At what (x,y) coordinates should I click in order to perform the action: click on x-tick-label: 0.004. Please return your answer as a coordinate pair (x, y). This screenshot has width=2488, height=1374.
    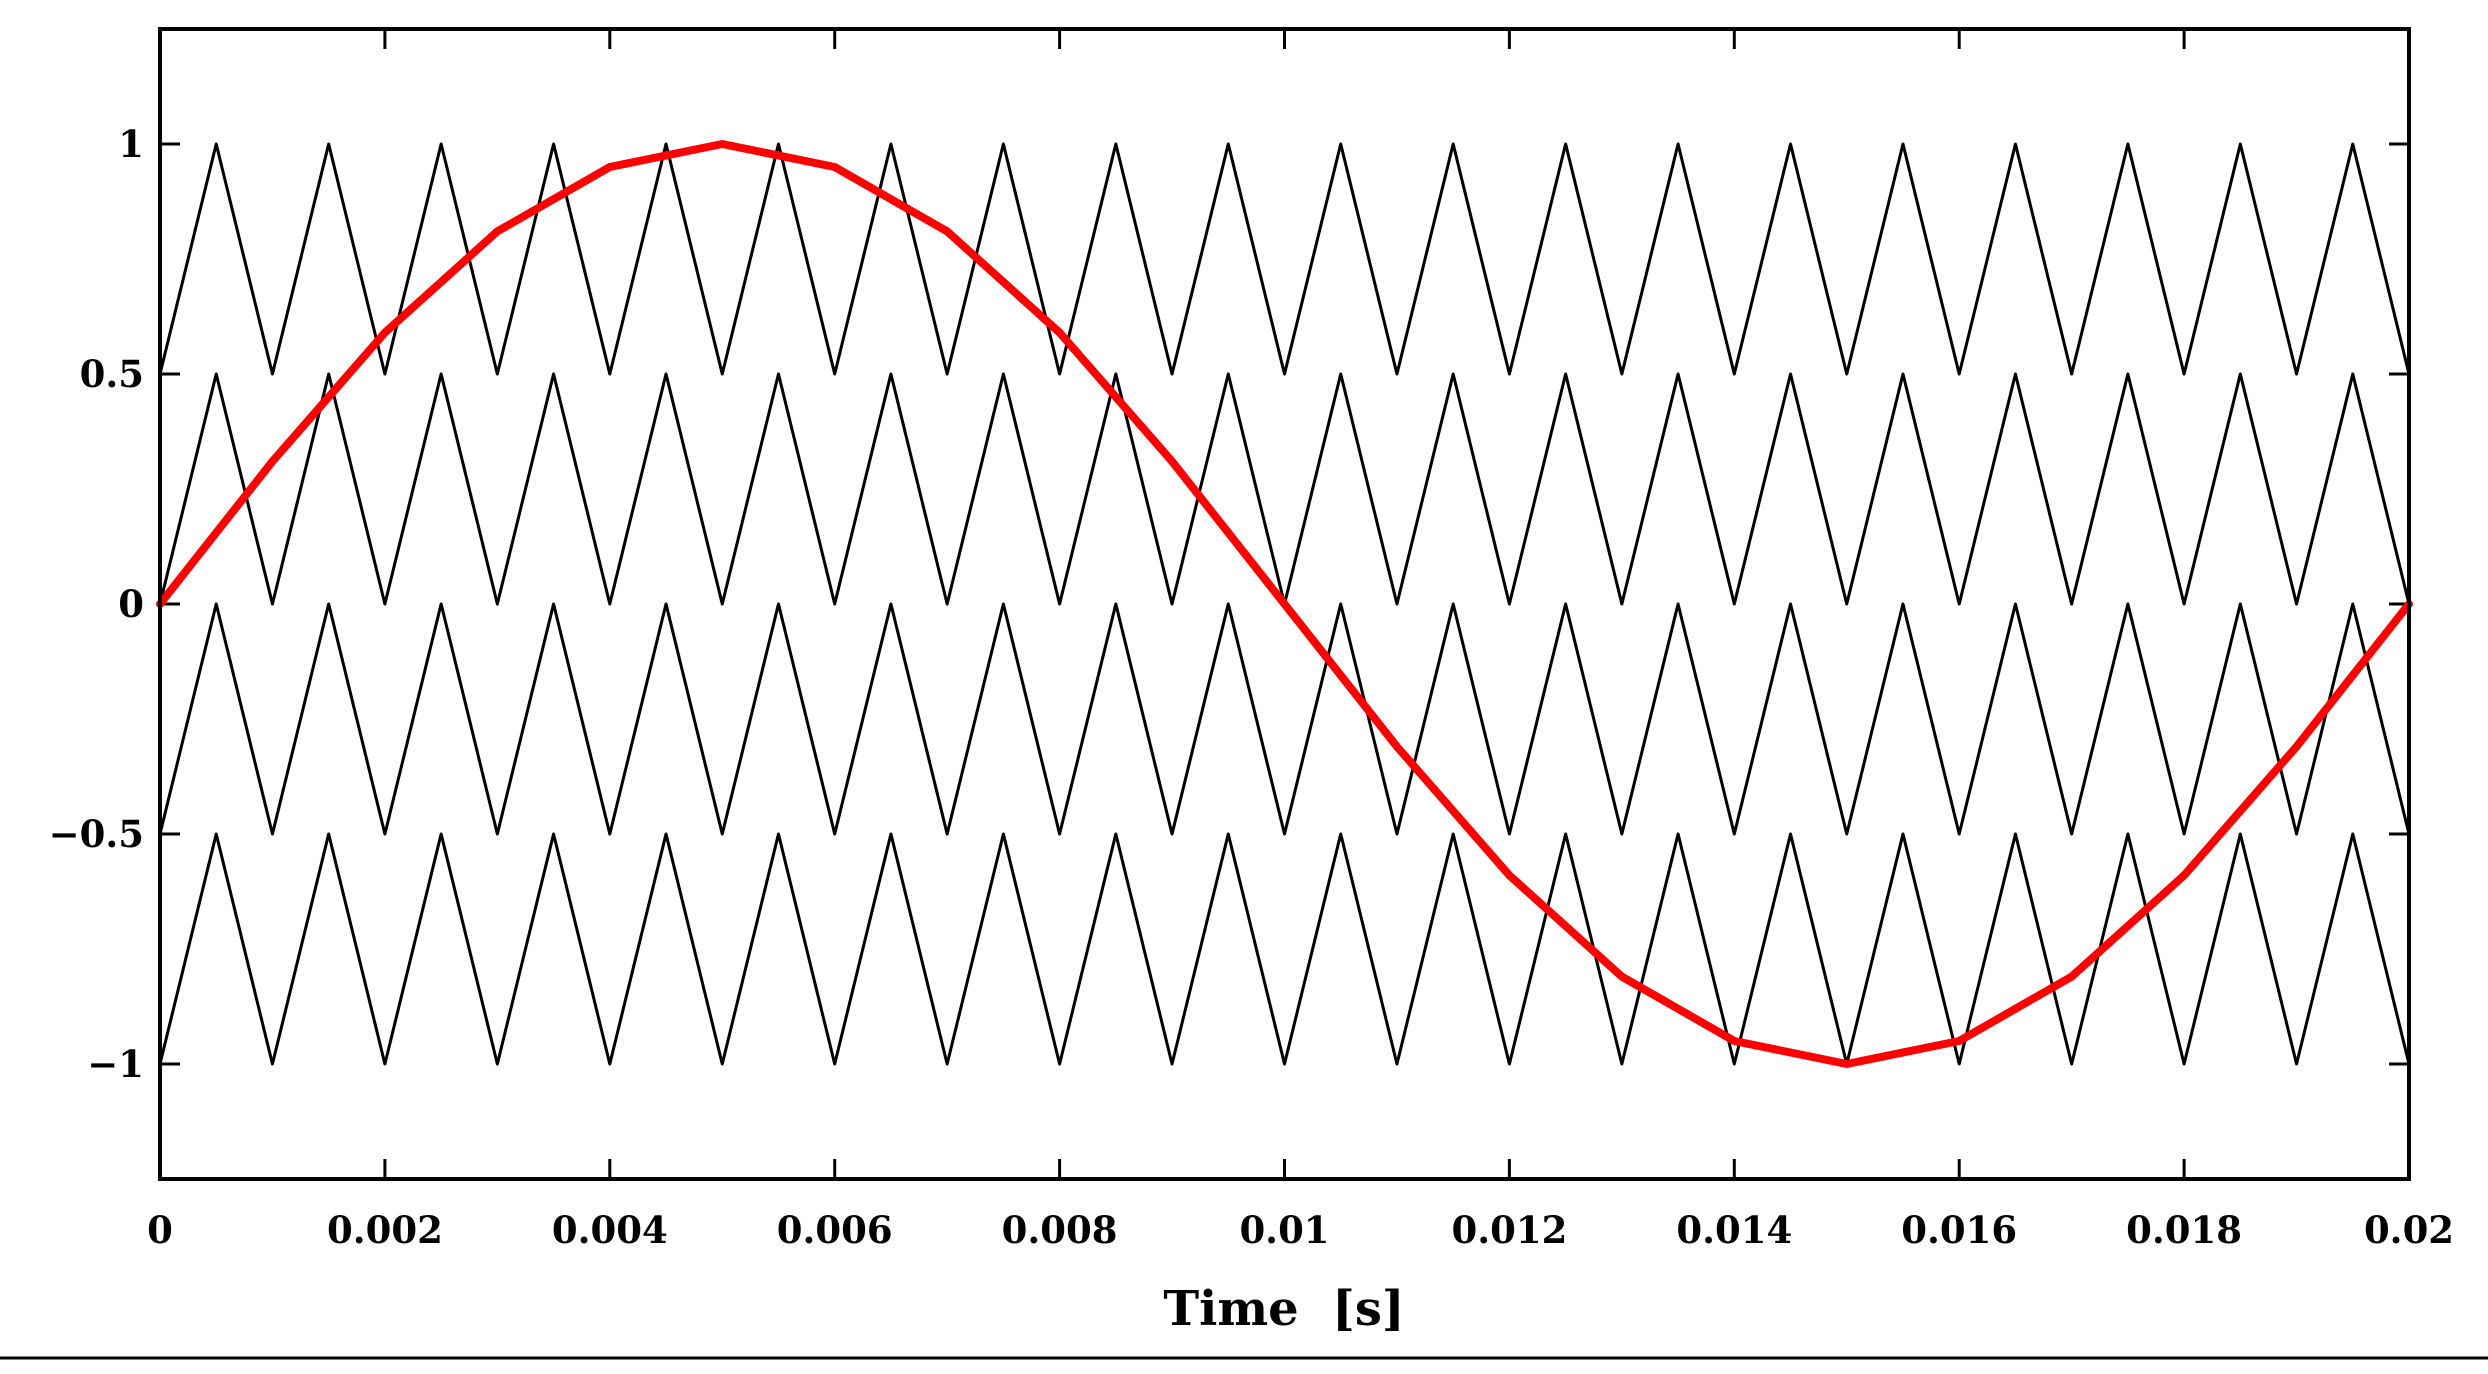
    Looking at the image, I should click on (610, 1230).